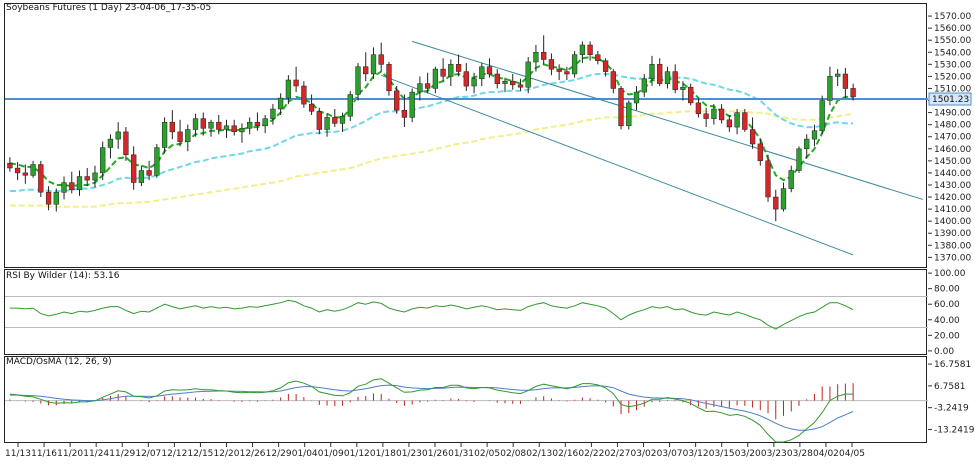 The image size is (975, 474). I want to click on date-tick-label: 04/05, so click(852, 454).